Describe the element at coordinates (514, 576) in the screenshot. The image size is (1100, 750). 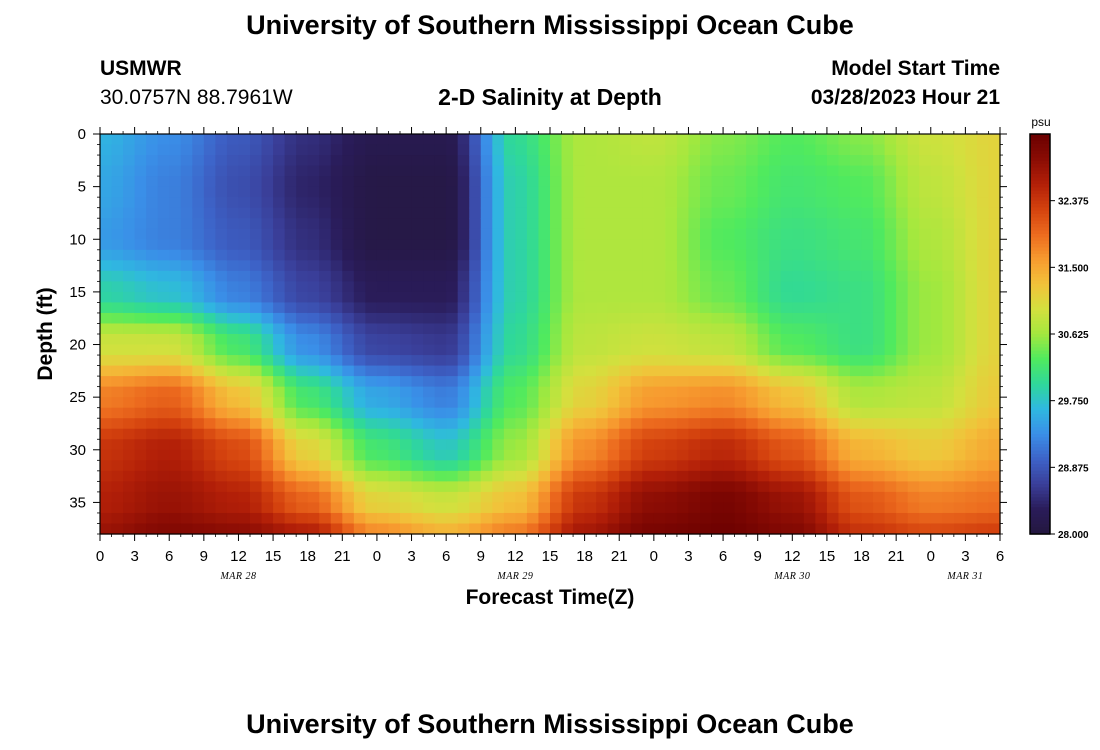
I see `date-label: MAR 29` at that location.